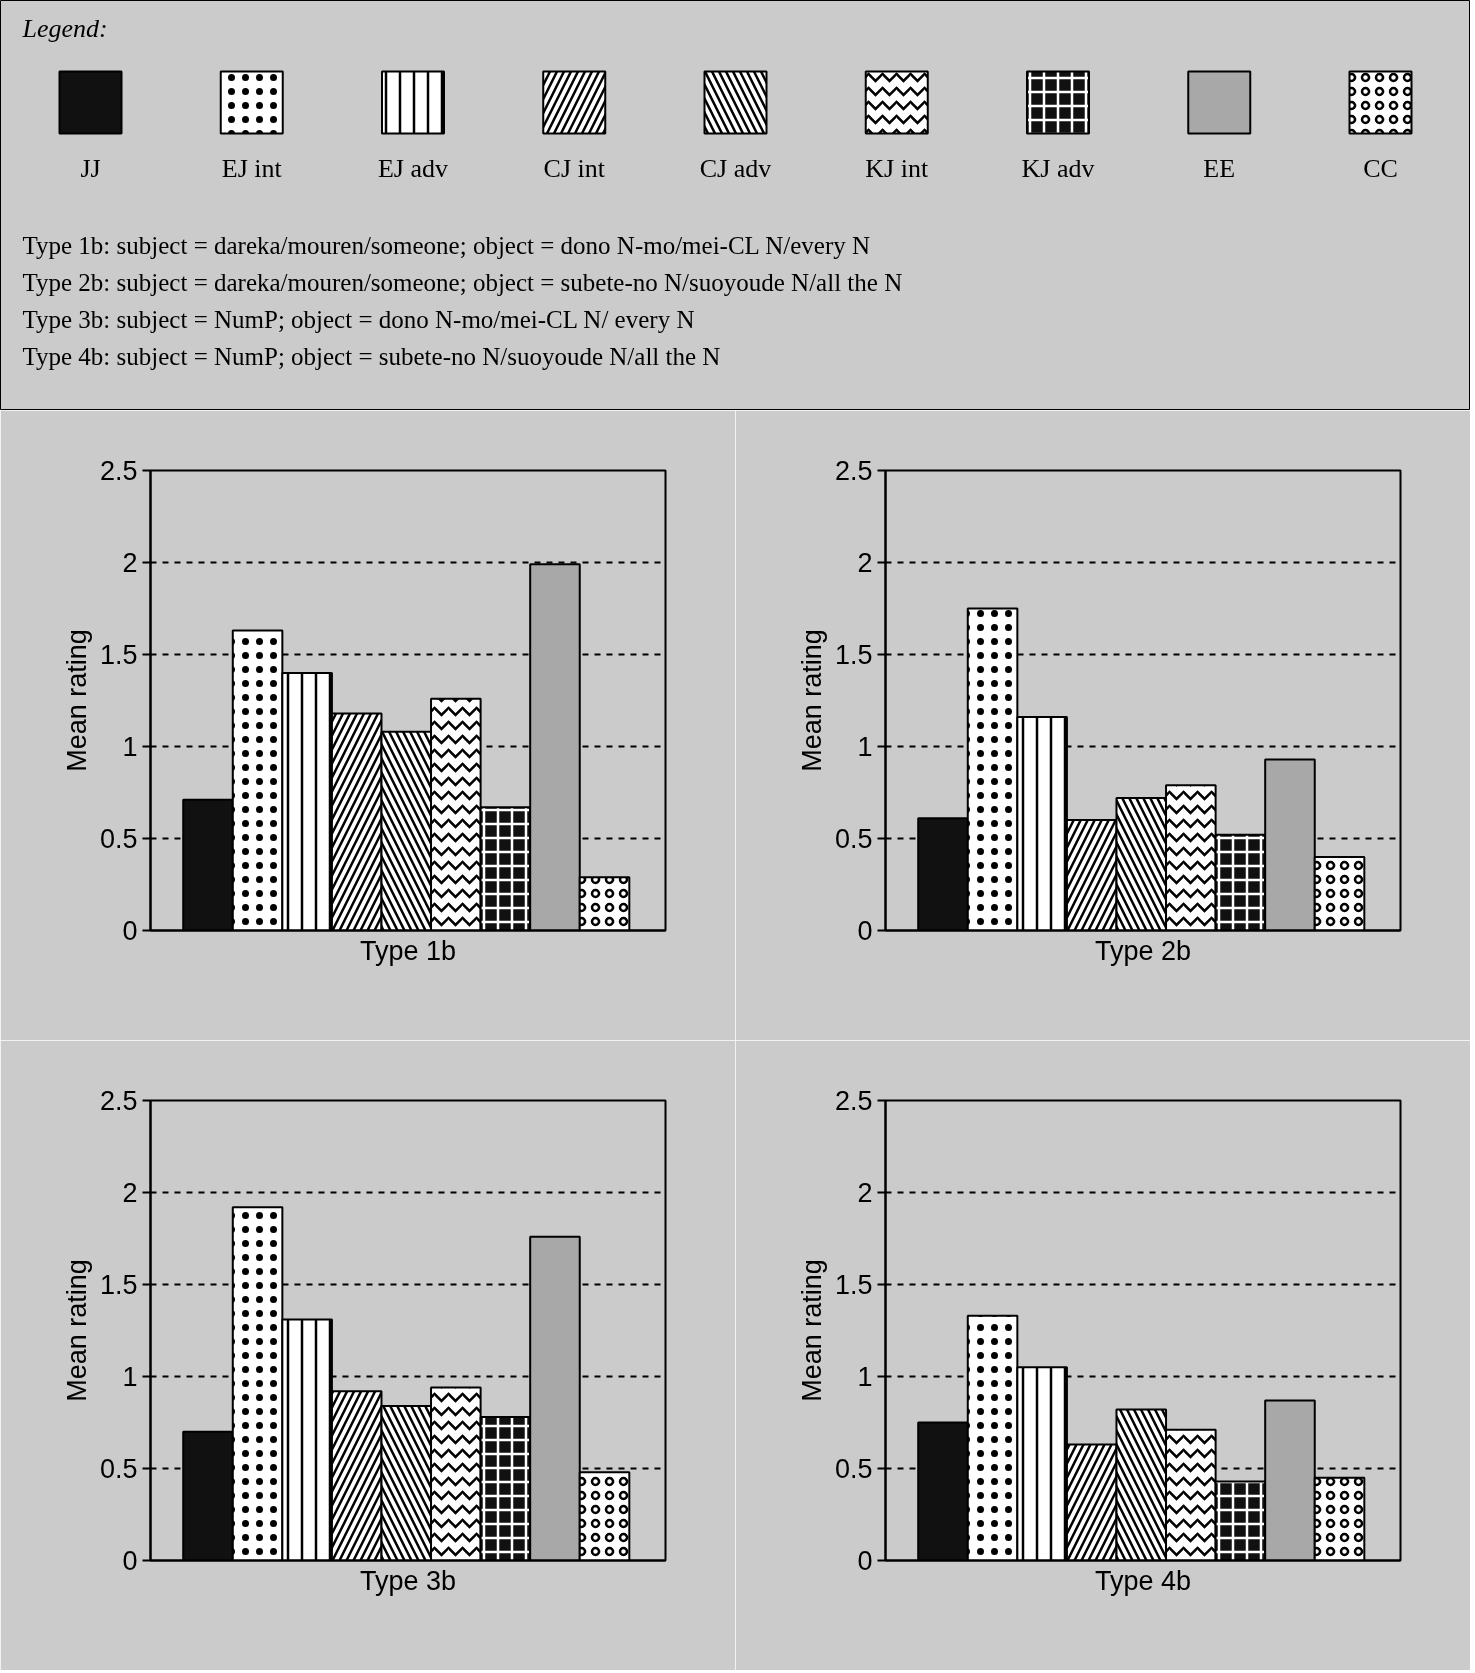  Describe the element at coordinates (735, 168) in the screenshot. I see `legend-label: CJ adv` at that location.